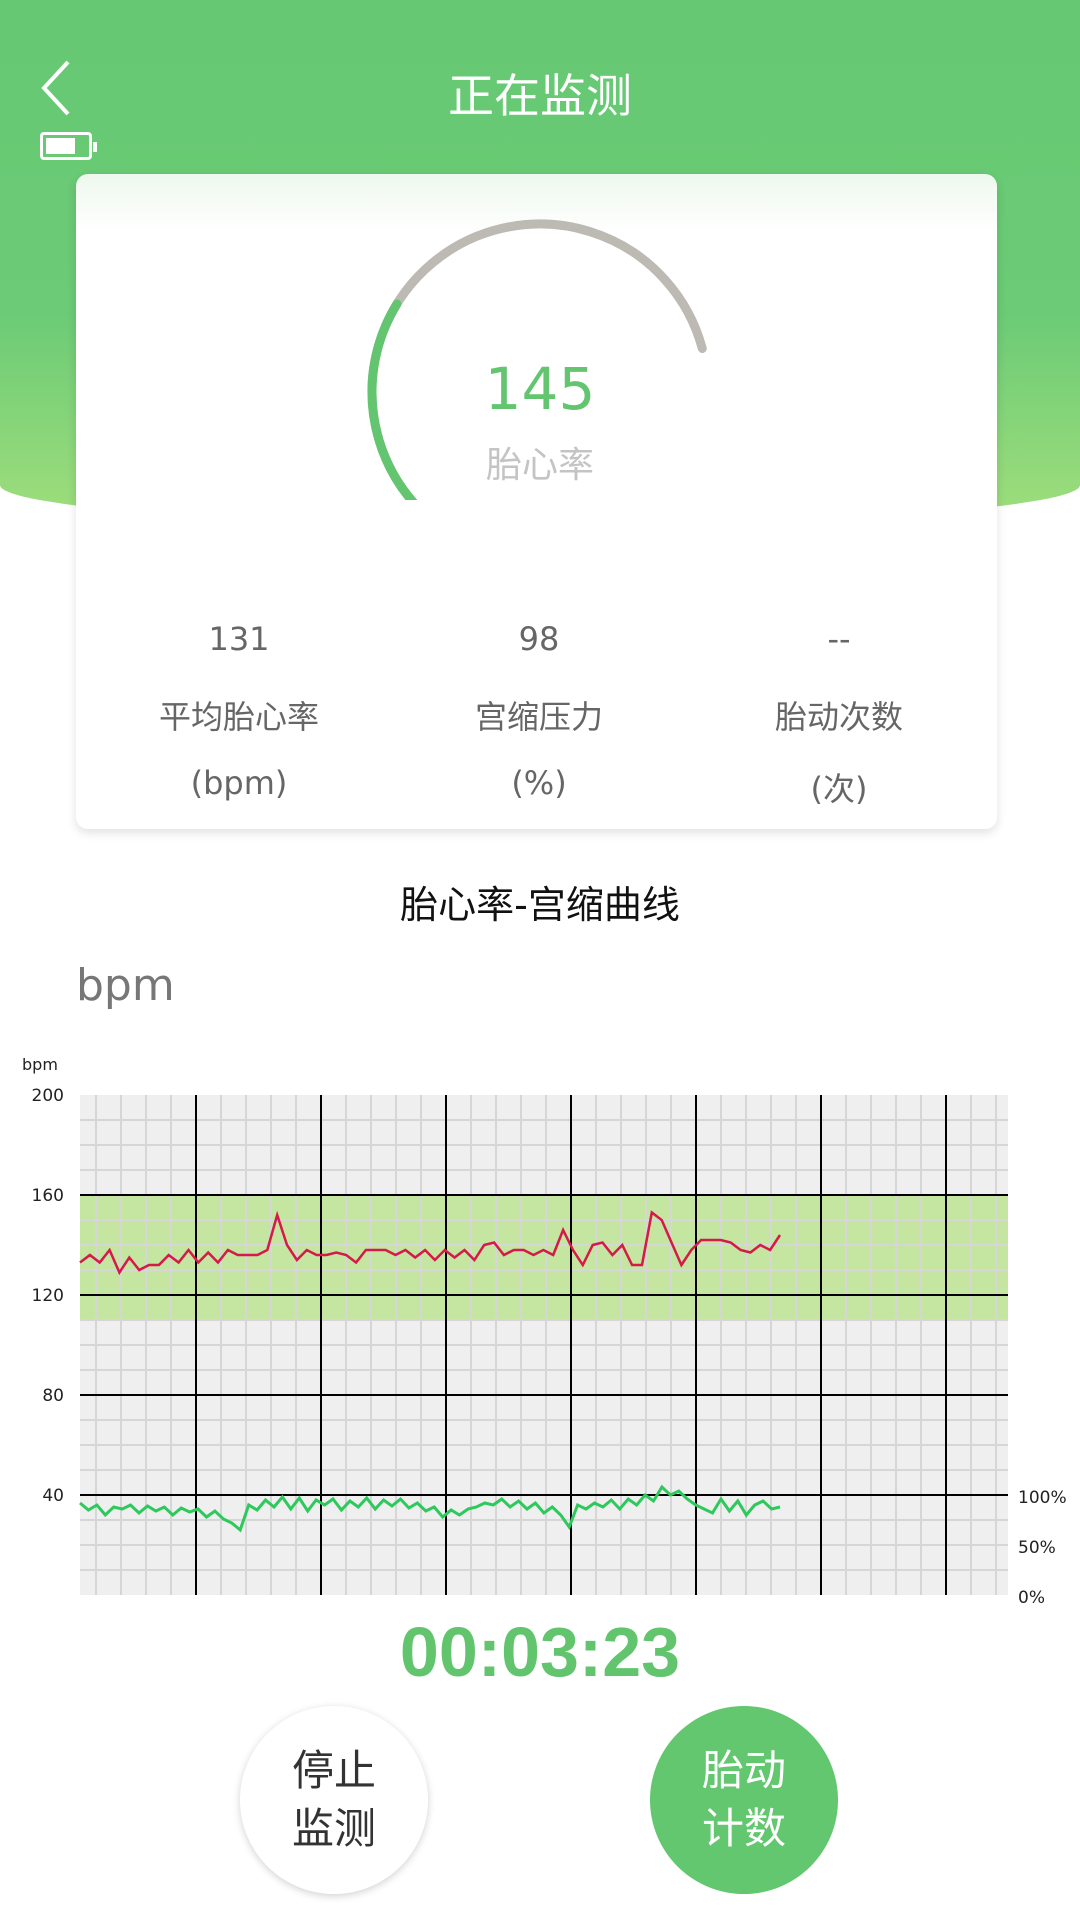 The width and height of the screenshot is (1080, 1920). Describe the element at coordinates (125, 985) in the screenshot. I see `unit-label: bpm` at that location.